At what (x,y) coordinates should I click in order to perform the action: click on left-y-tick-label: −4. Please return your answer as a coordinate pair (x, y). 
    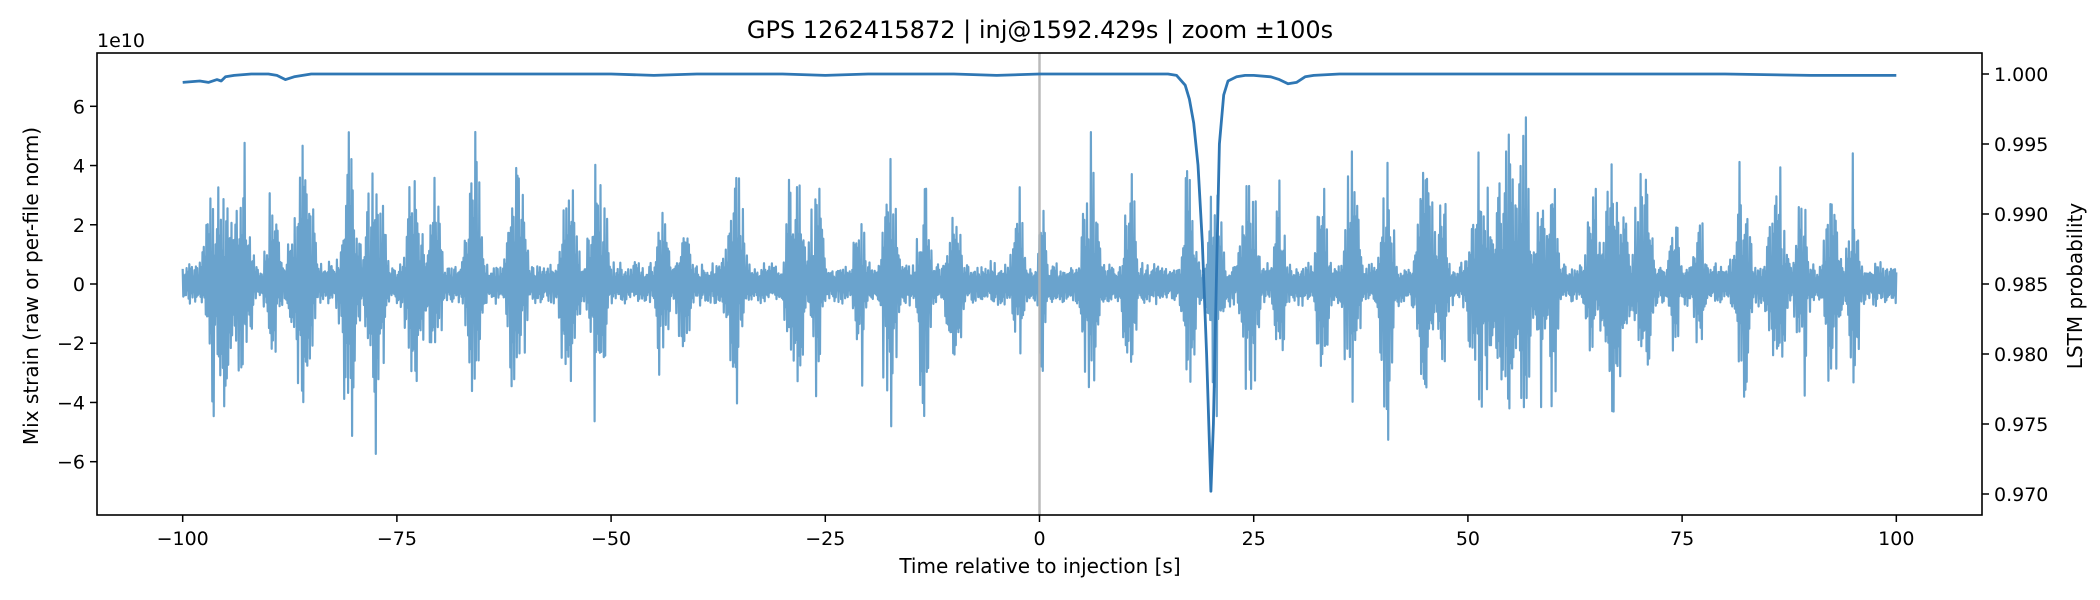
    Looking at the image, I should click on (71, 403).